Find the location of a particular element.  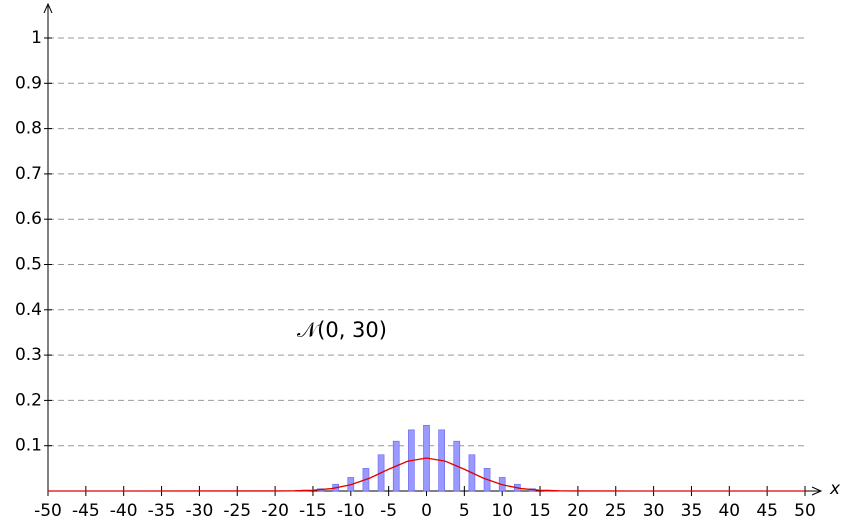

y-tick-label: 1 is located at coordinates (36, 38).